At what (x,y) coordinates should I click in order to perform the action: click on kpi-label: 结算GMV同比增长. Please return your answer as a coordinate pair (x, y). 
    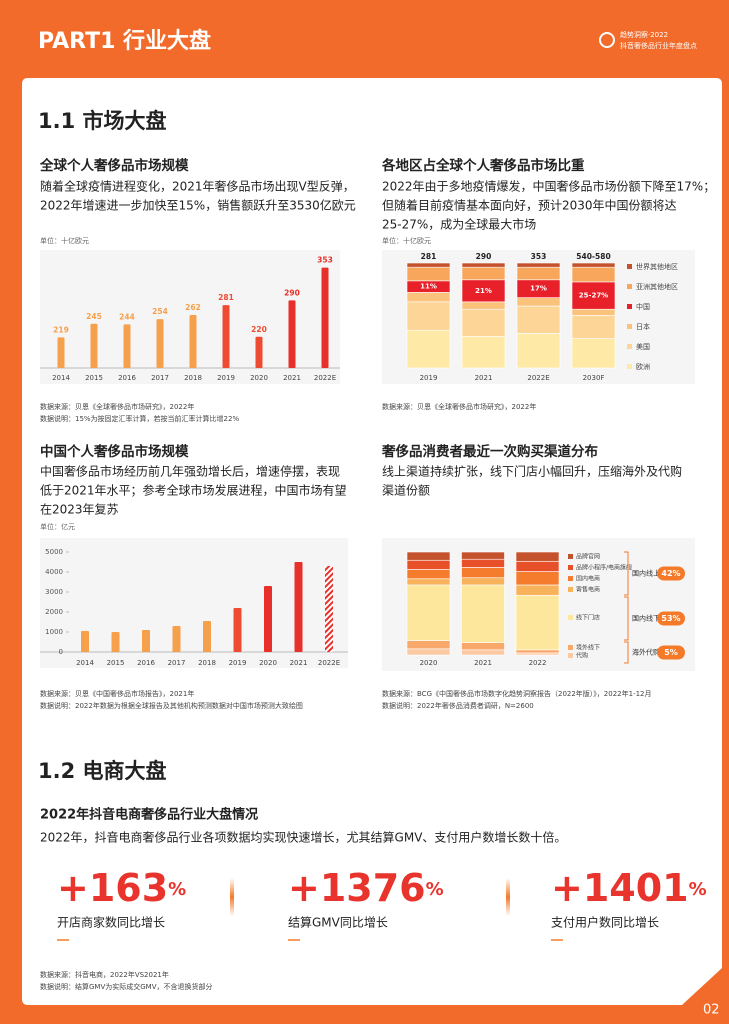
    Looking at the image, I should click on (338, 922).